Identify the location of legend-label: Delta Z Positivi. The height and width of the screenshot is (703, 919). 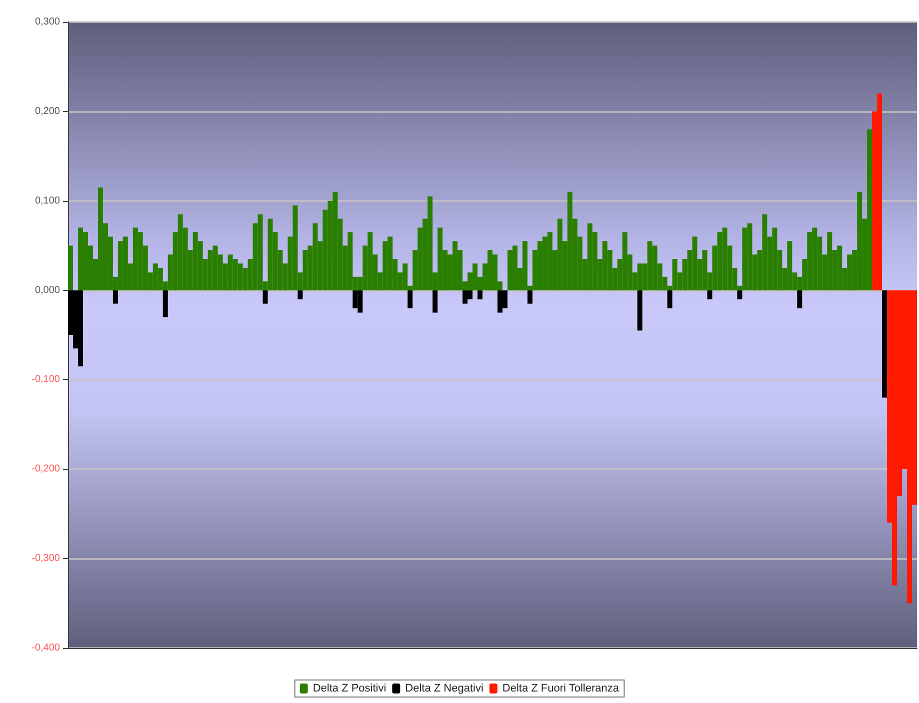
(349, 688).